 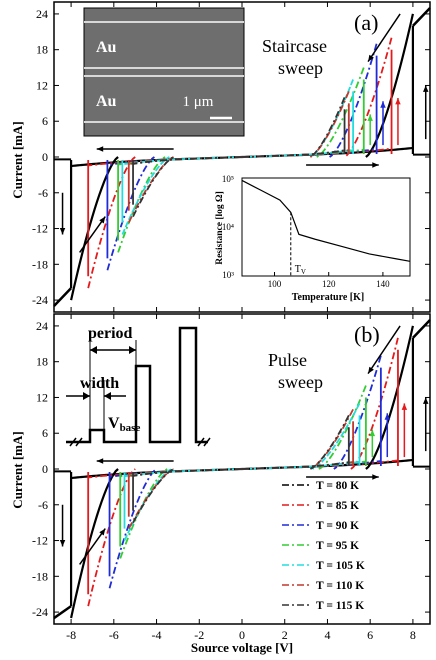 What do you see at coordinates (153, 187) in the screenshot?
I see `curve-115K-neg-high` at bounding box center [153, 187].